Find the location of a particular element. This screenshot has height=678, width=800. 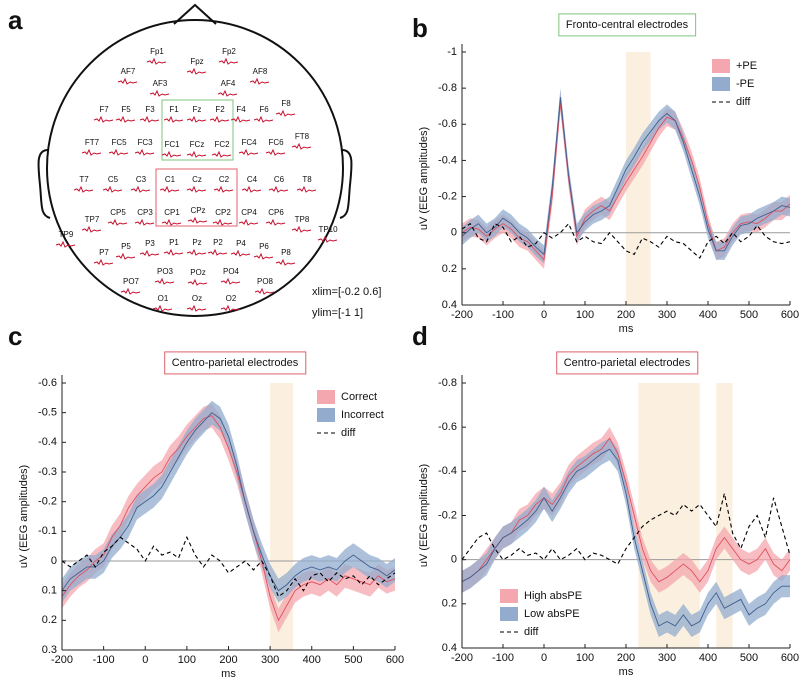

y-tick-label: -0.8 is located at coordinates (447, 88).